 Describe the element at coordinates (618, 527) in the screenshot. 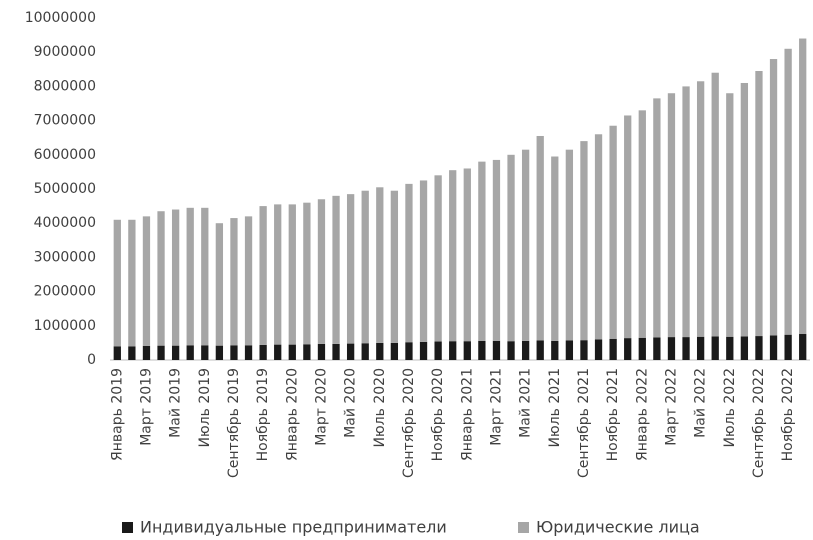

I see `legend-label: Юридические лица` at that location.